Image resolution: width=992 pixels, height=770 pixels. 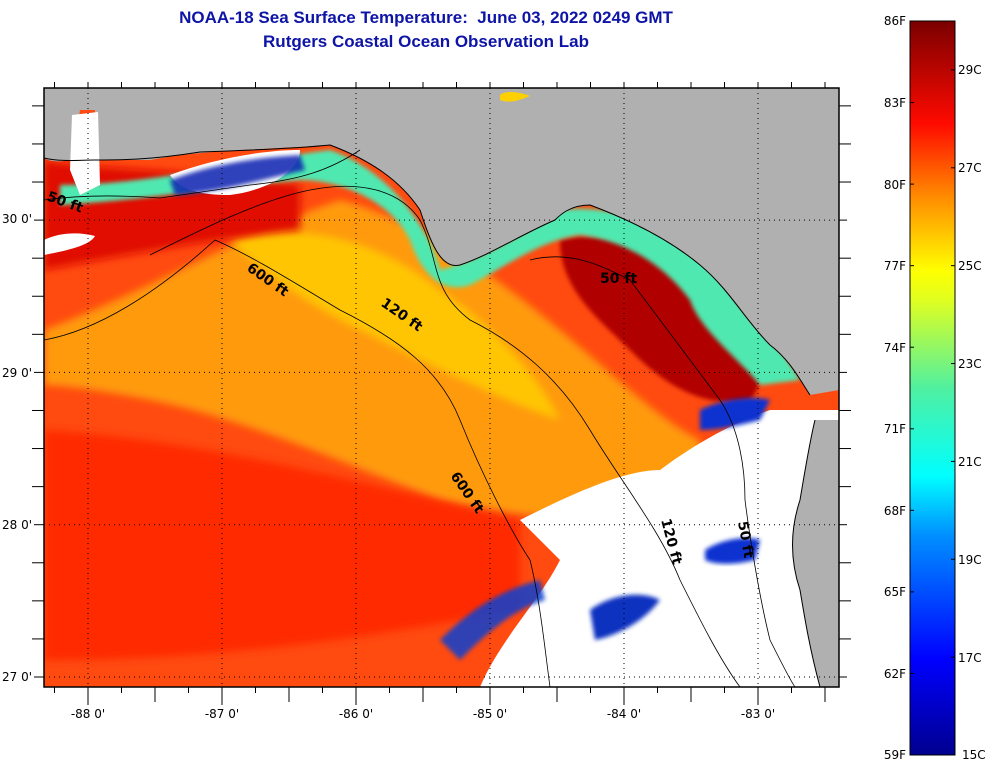 What do you see at coordinates (895, 185) in the screenshot?
I see `colorbar-f-label: 80F` at bounding box center [895, 185].